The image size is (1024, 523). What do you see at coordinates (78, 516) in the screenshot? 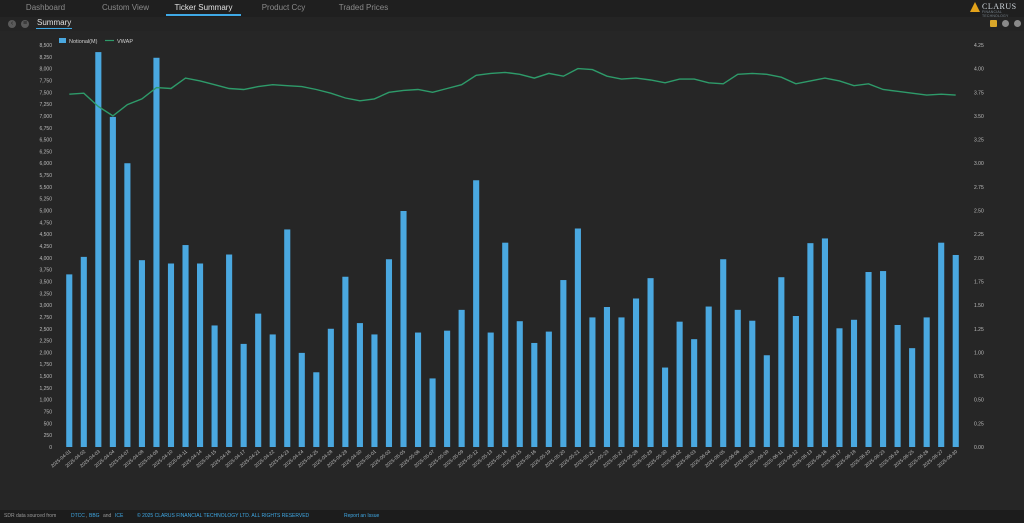
I see `footer-link-dtcc: DTCC` at bounding box center [78, 516].